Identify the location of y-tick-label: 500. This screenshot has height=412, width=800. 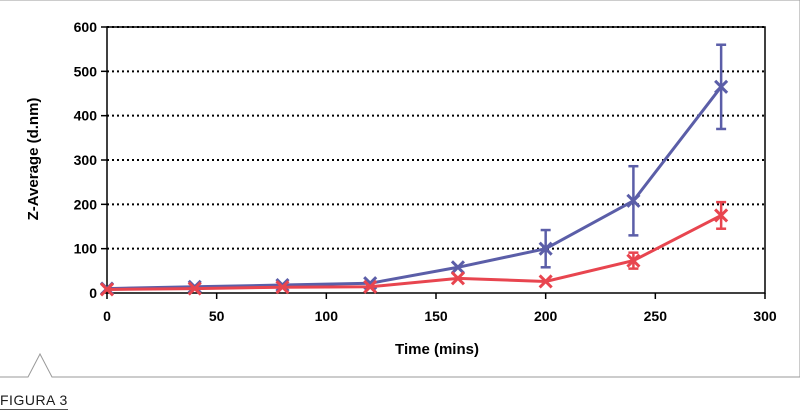
(86, 71).